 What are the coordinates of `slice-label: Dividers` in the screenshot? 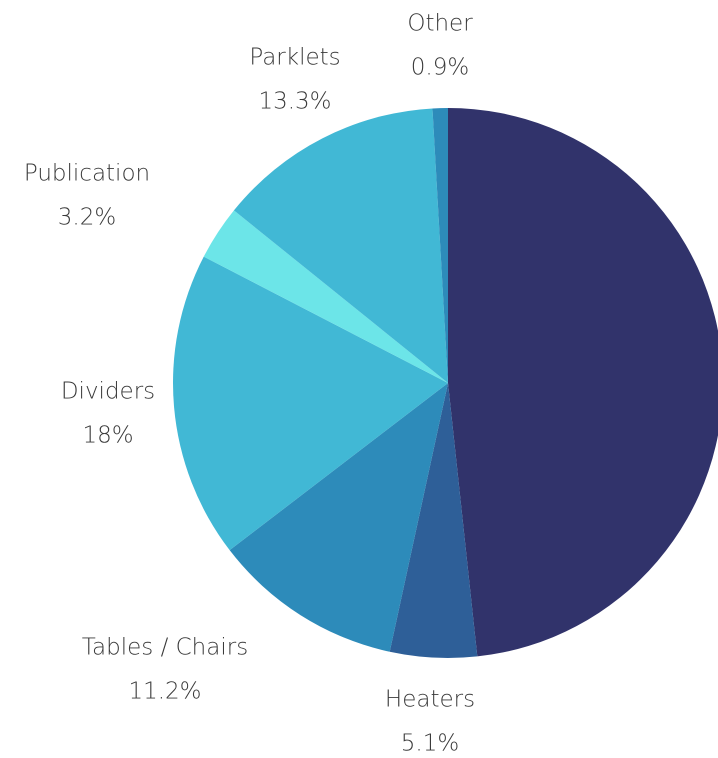 It's located at (108, 392).